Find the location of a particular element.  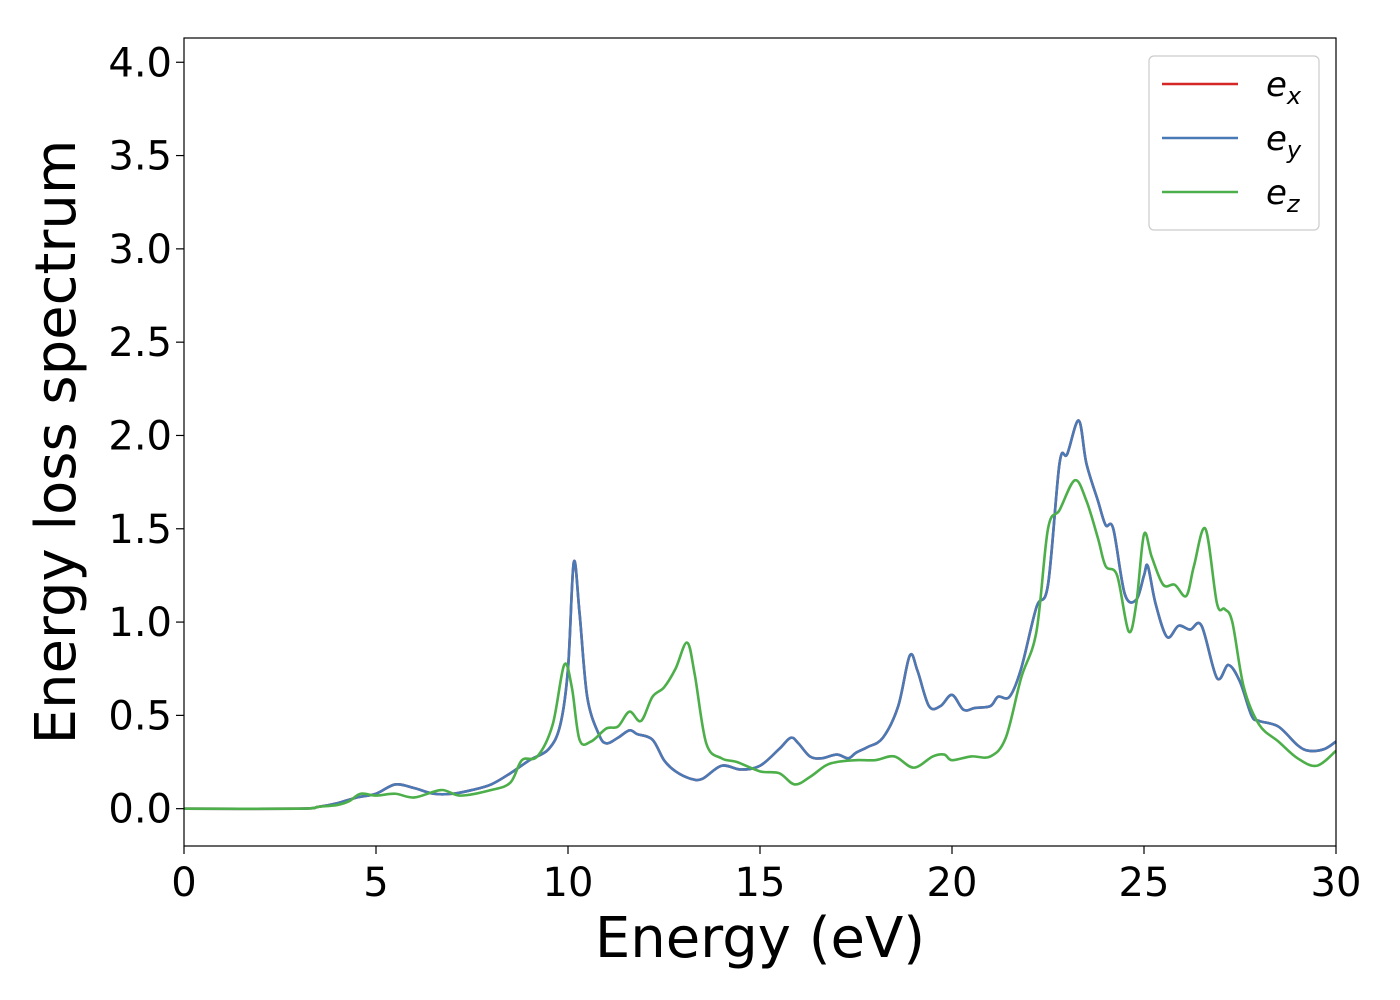

x-axis: 0 5 10 15 20 25 30 is located at coordinates (766, 876).